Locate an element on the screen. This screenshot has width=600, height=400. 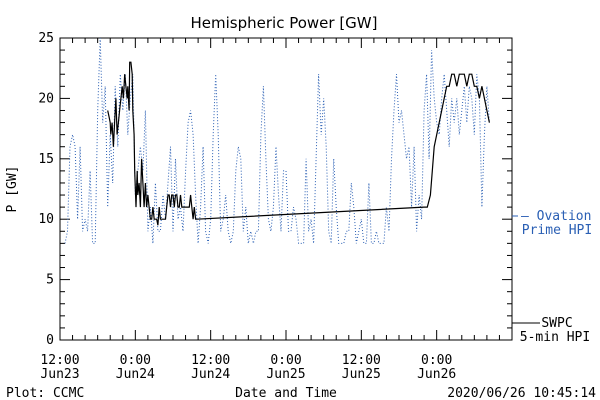
y-tick-label: 5 is located at coordinates (50, 280).